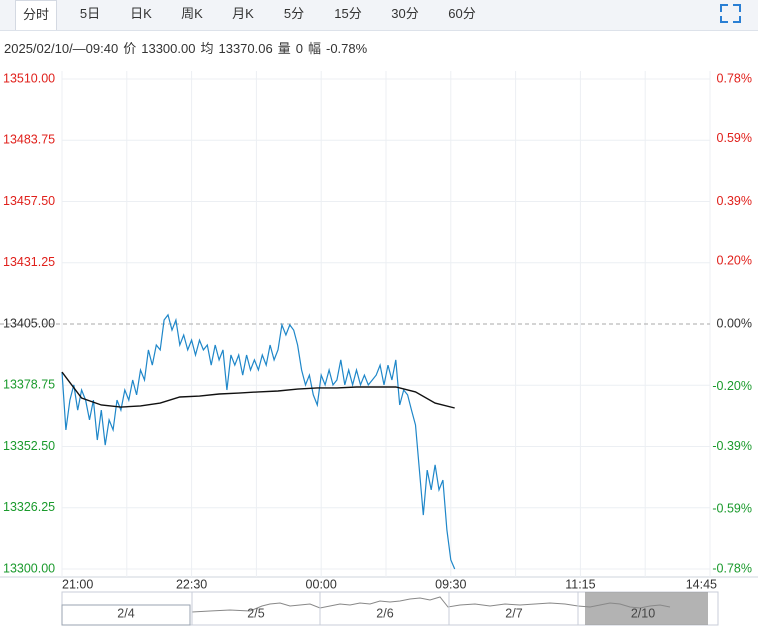 The height and width of the screenshot is (628, 758). Describe the element at coordinates (29, 140) in the screenshot. I see `y-tick-label: 13483.75` at that location.